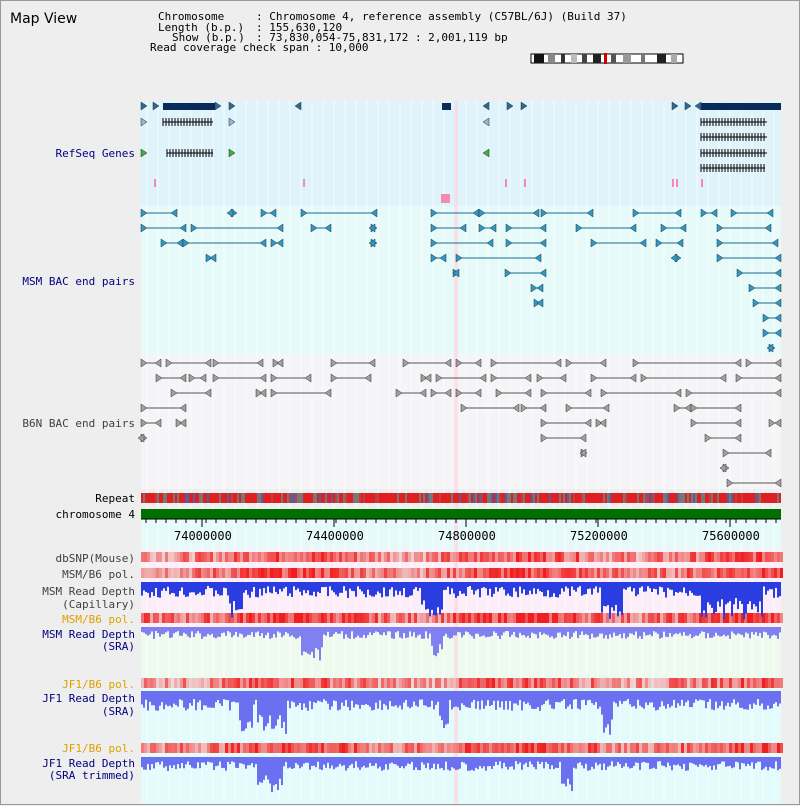 This screenshot has height=806, width=800. What do you see at coordinates (98, 684) in the screenshot?
I see `track-label-jf1-b6-pol-1: JF1/B6 pol.` at bounding box center [98, 684].